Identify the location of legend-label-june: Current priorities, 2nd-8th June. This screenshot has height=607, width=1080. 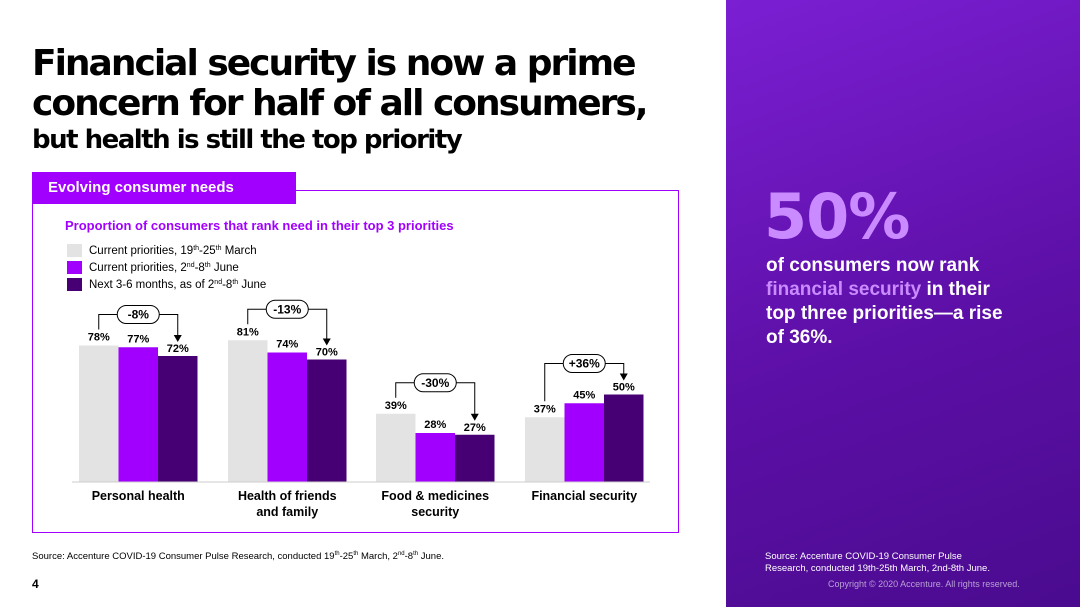
(164, 267).